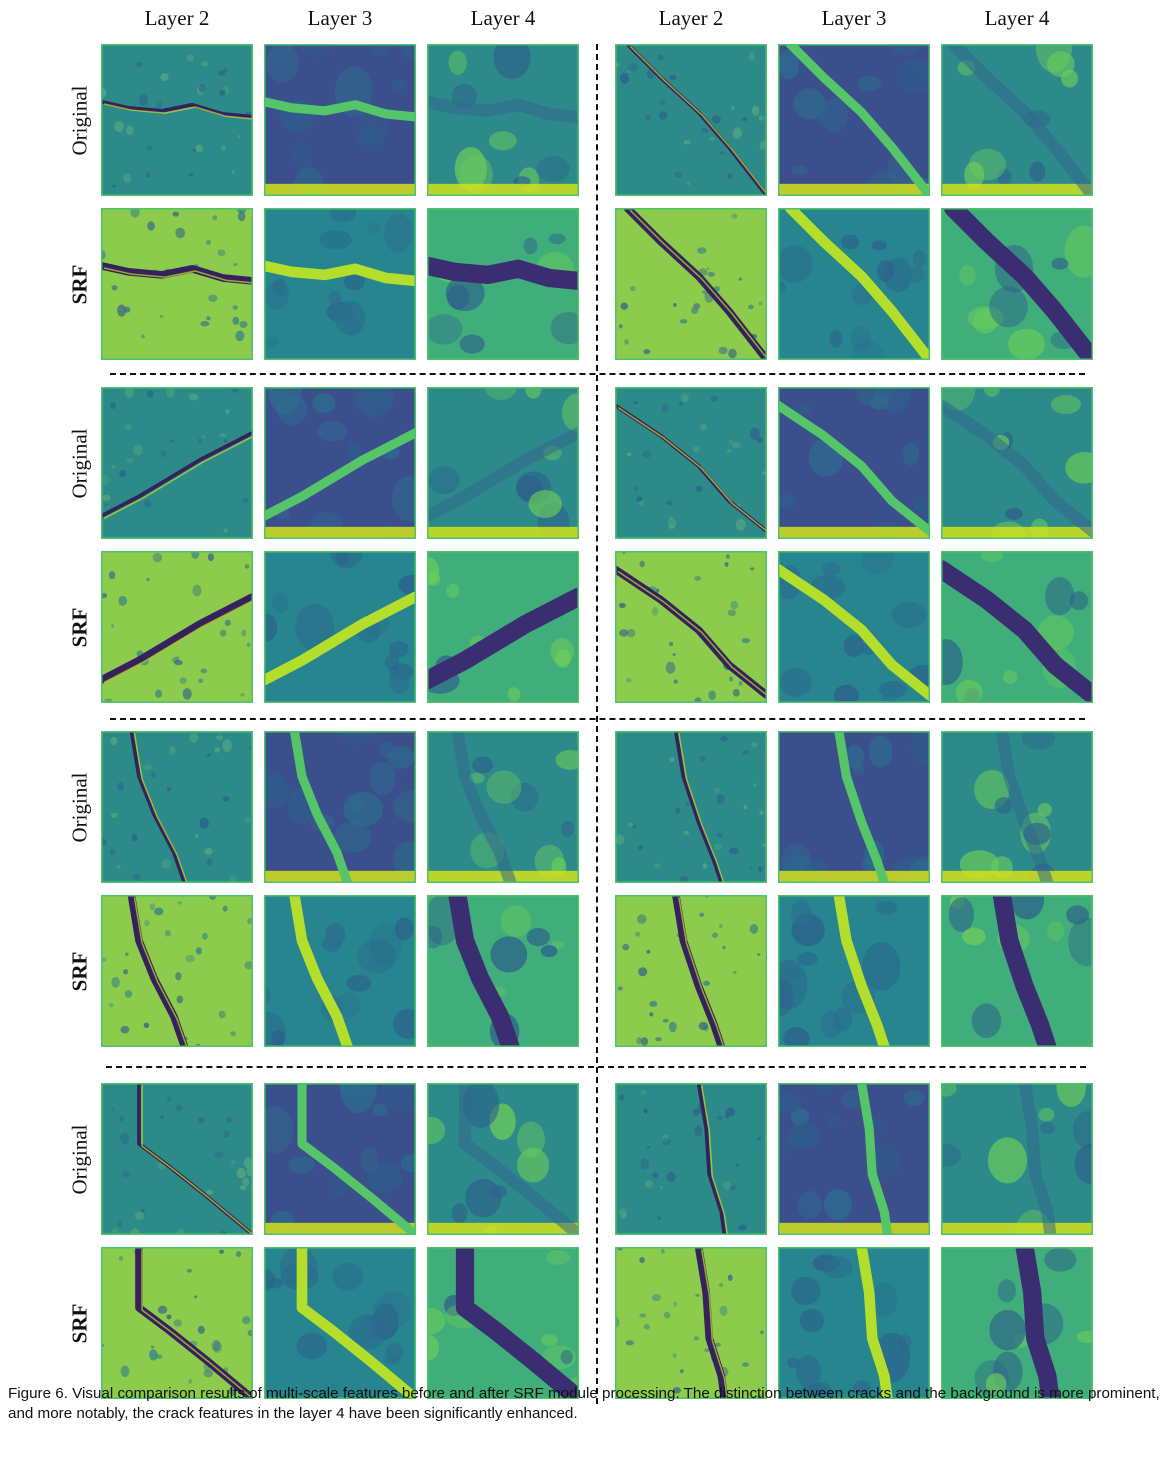  I want to click on row-label-original-2: Original, so click(79, 463).